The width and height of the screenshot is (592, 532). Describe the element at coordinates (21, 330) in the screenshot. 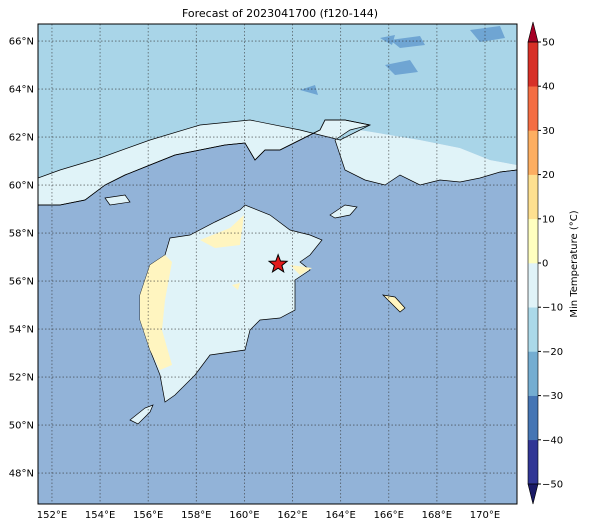

I see `y-tick-label: 54°N` at that location.